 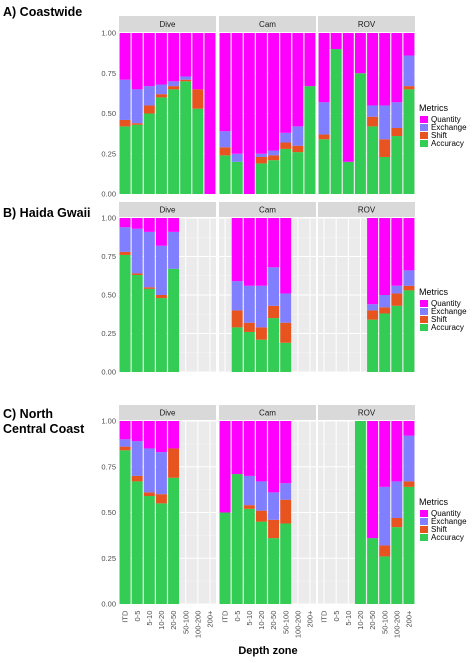 What do you see at coordinates (108, 194) in the screenshot?
I see `y-tick-label: 0.00` at bounding box center [108, 194].